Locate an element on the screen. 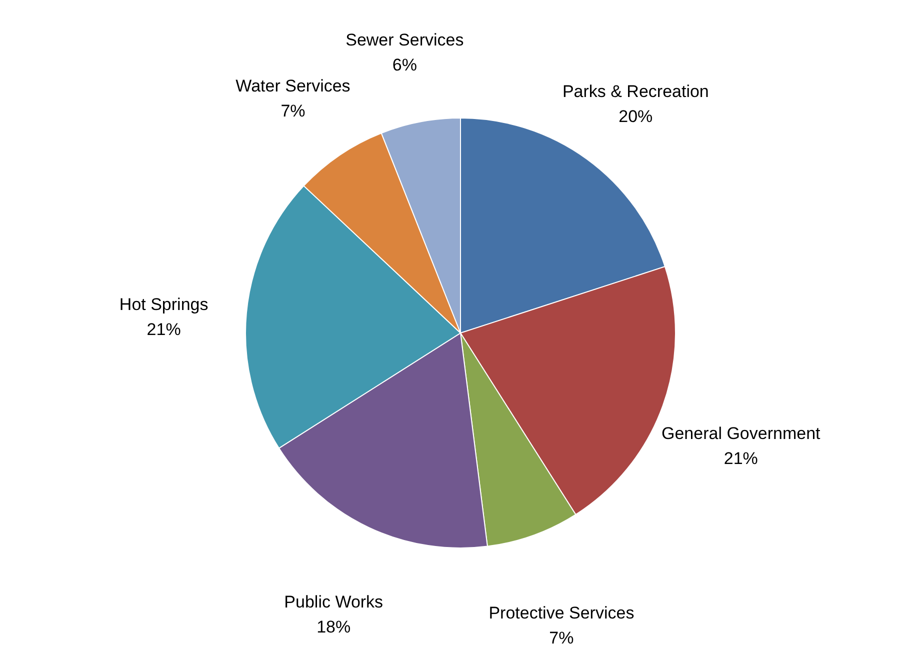 This screenshot has height=666, width=921. slice-label: Parks & Recreation is located at coordinates (635, 91).